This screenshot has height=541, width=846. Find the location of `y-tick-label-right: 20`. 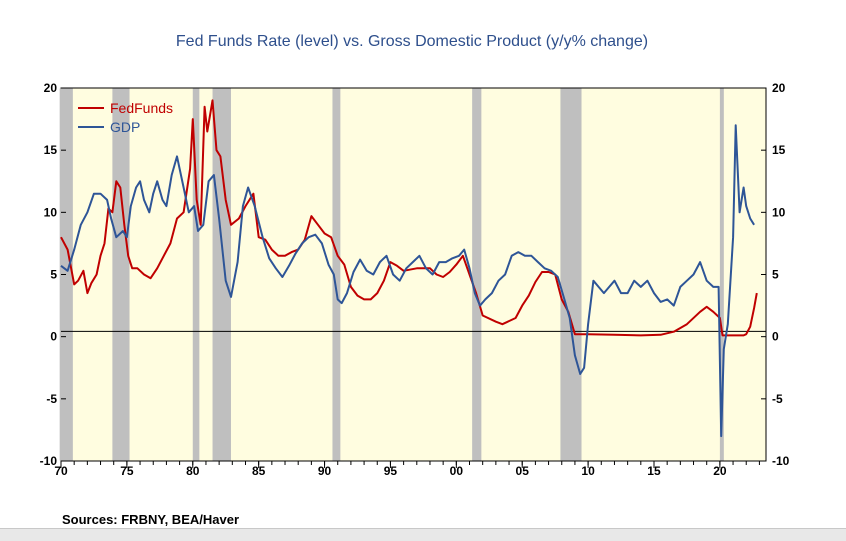

y-tick-label-right: 20 is located at coordinates (779, 88).